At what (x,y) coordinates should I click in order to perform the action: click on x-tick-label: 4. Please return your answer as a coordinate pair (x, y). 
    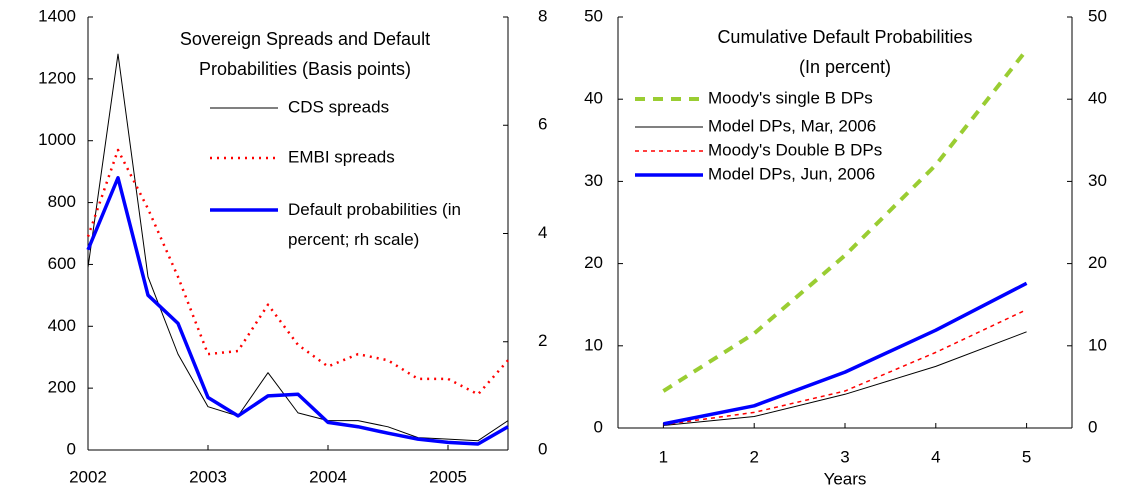
    Looking at the image, I should click on (935, 456).